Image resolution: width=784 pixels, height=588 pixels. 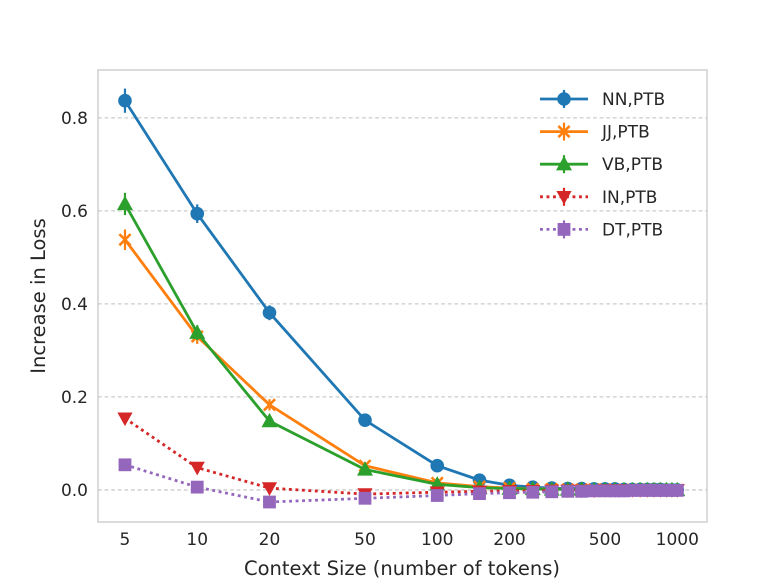 What do you see at coordinates (365, 540) in the screenshot?
I see `x-tick-label: 50` at bounding box center [365, 540].